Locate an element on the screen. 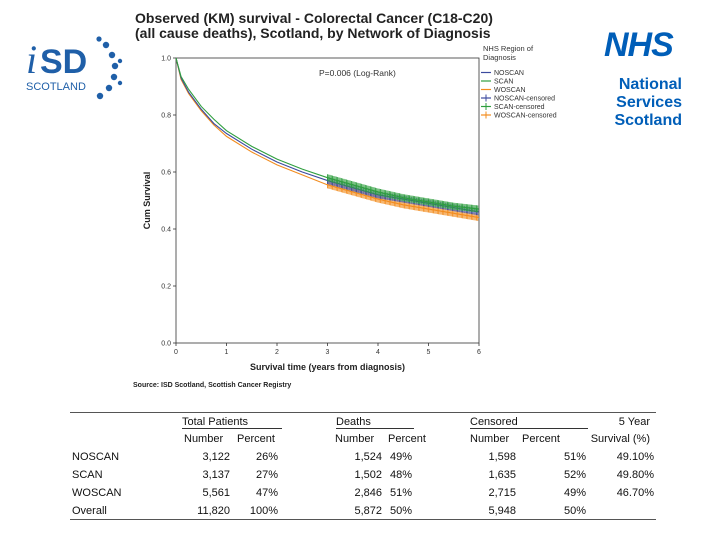 Image resolution: width=720 pixels, height=540 pixels. header-total-patients: Total Patients is located at coordinates (232, 422).